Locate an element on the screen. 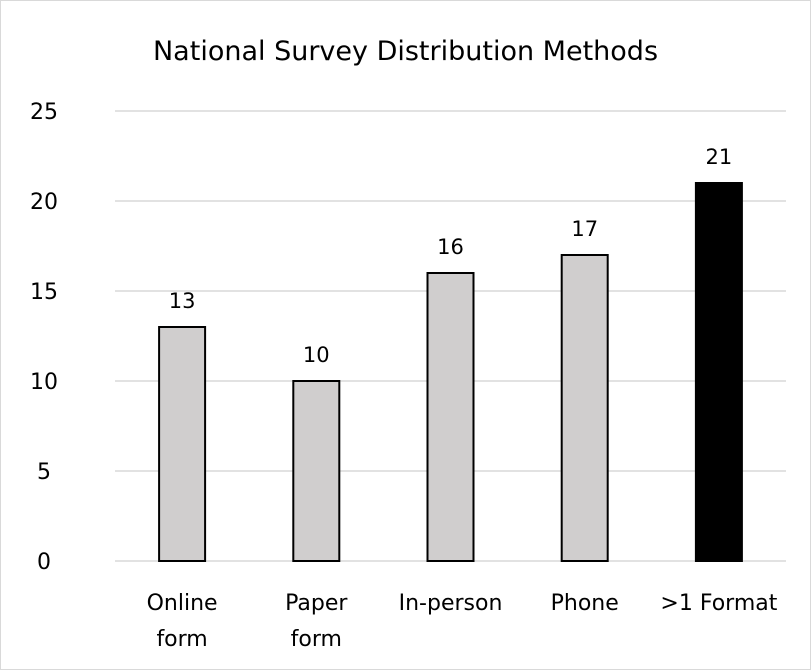 Image resolution: width=811 pixels, height=670 pixels. y-tick-label: 5 is located at coordinates (44, 472).